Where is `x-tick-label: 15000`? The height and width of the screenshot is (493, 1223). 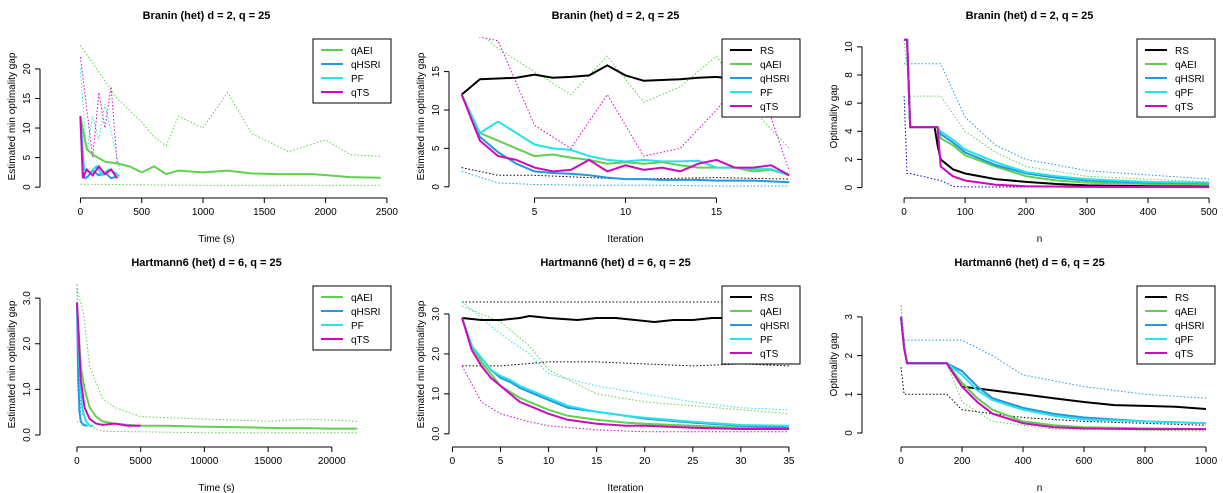
x-tick-label: 15000 is located at coordinates (268, 461).